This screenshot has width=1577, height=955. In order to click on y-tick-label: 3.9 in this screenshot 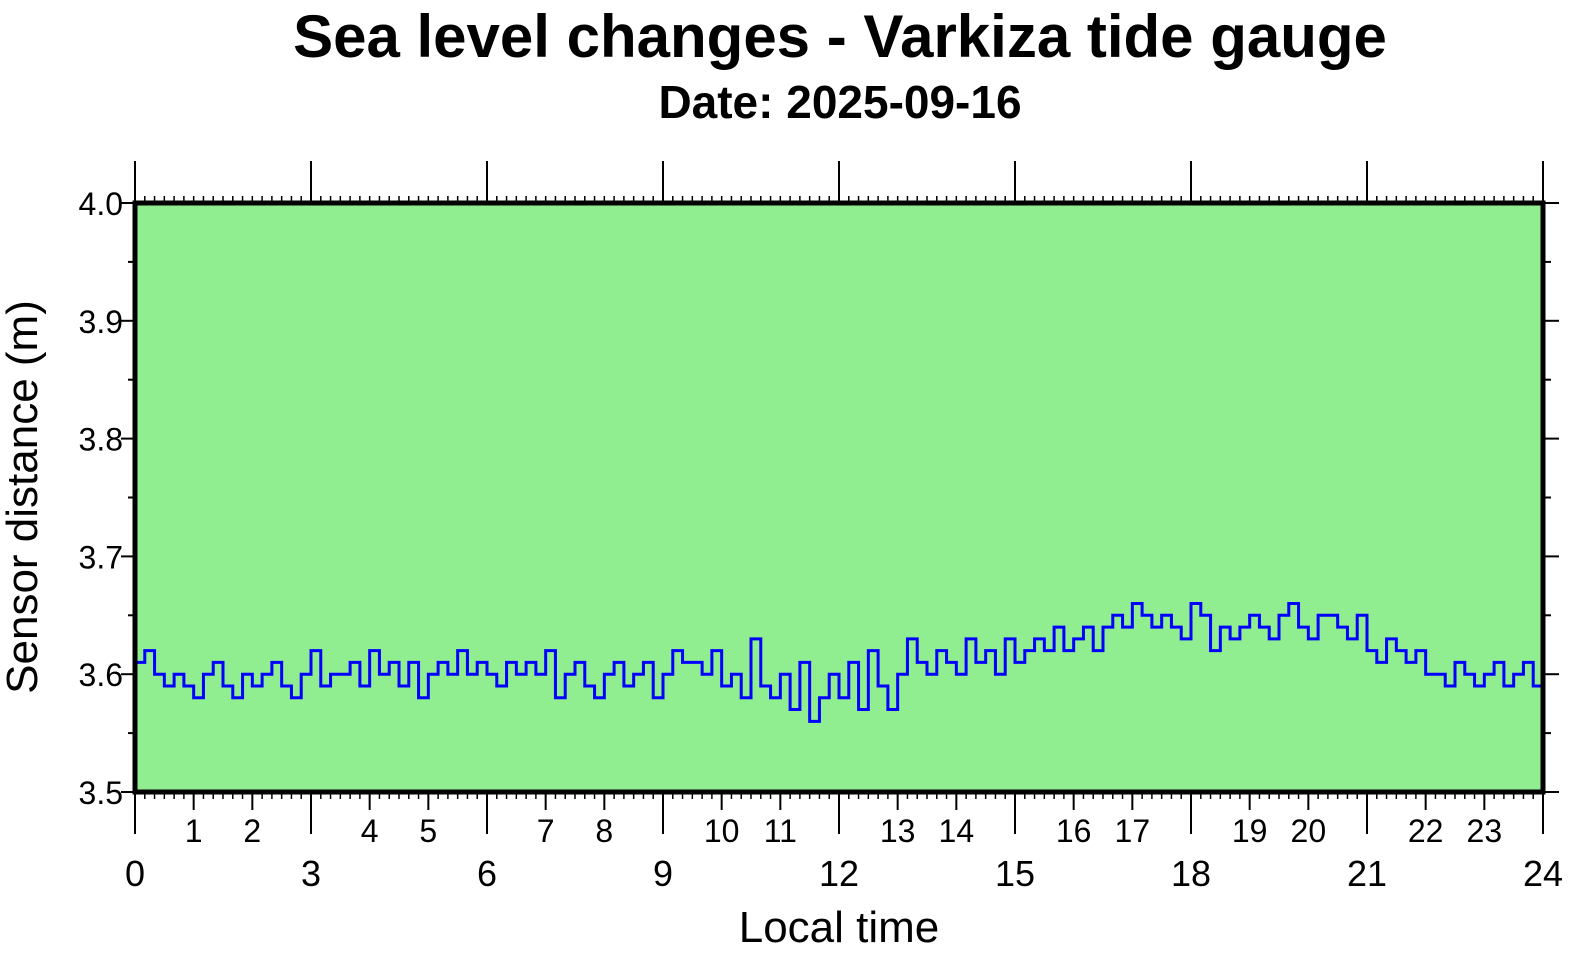, I will do `click(101, 322)`.